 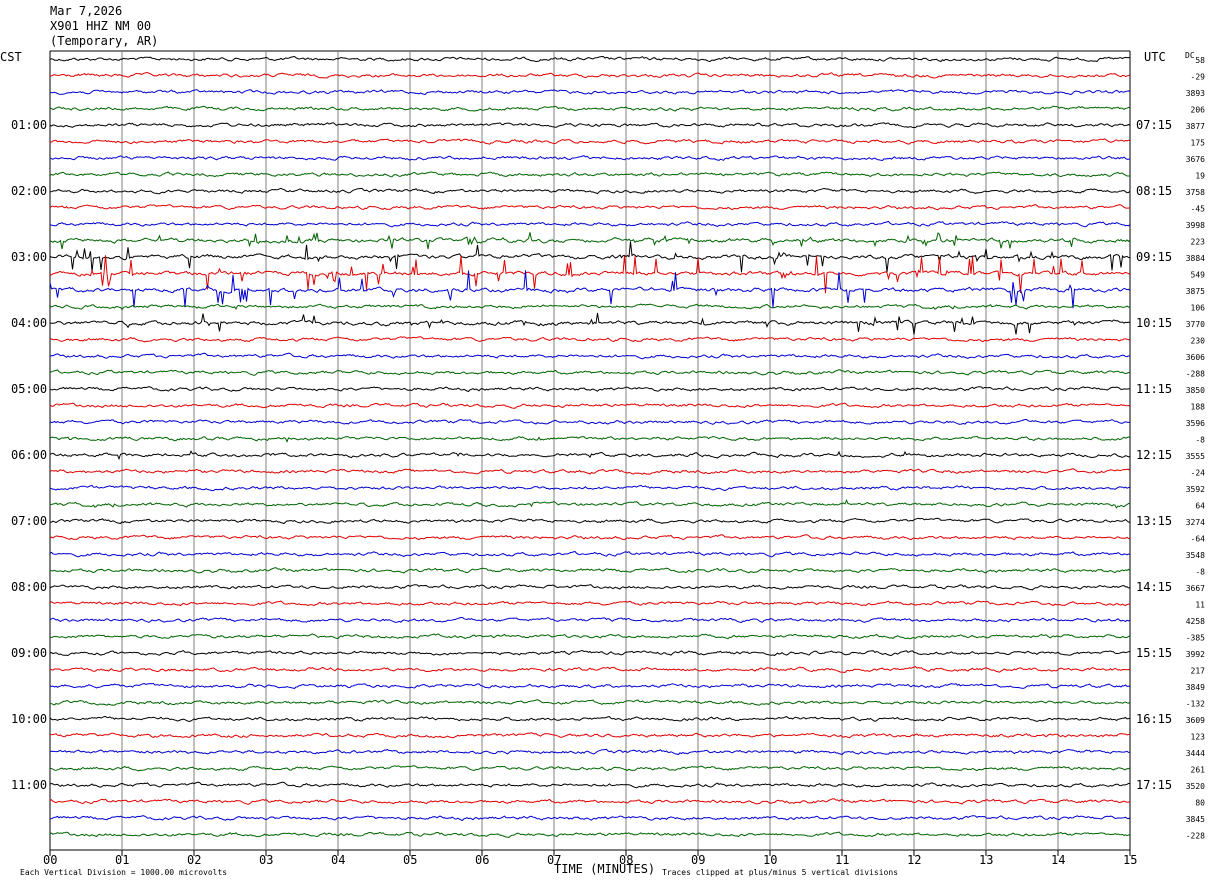 What do you see at coordinates (1154, 785) in the screenshot?
I see `right-hour-label: 17:15` at bounding box center [1154, 785].